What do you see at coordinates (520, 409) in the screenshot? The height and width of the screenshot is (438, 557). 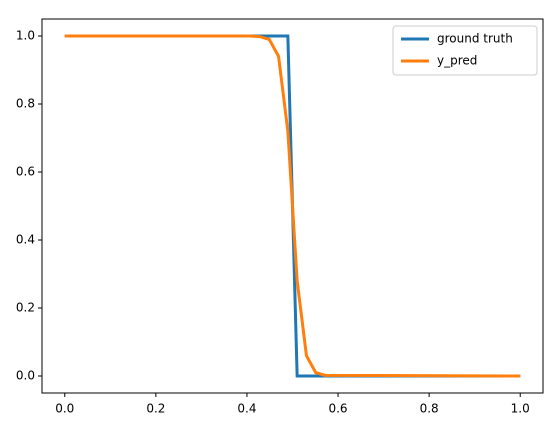 I see `x-tick-label: 1.0` at bounding box center [520, 409].